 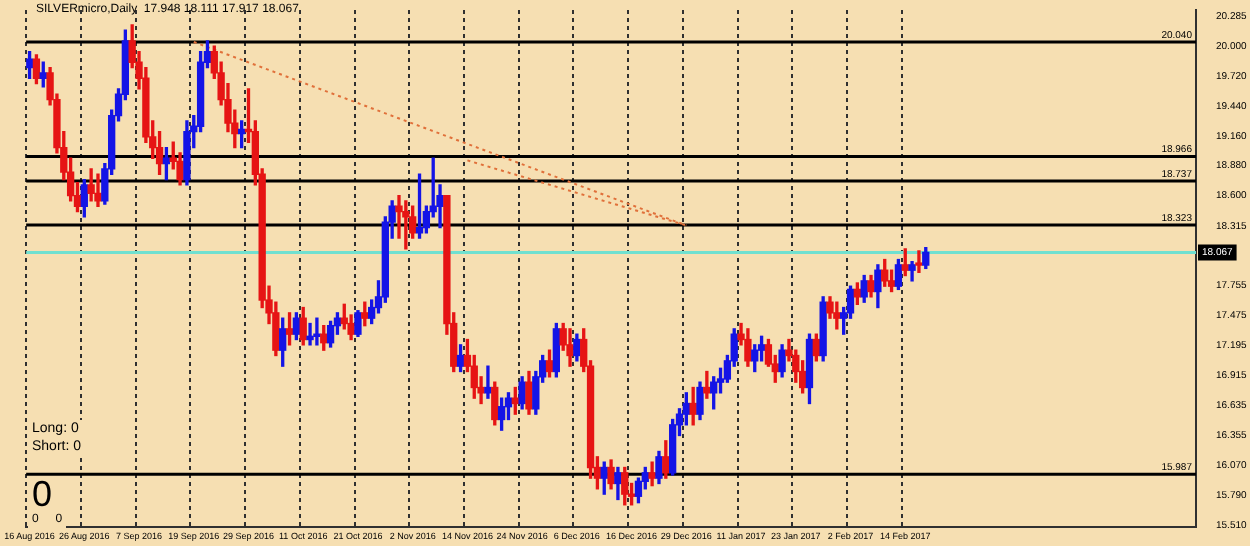 I want to click on annotation: 0, so click(x=42, y=494).